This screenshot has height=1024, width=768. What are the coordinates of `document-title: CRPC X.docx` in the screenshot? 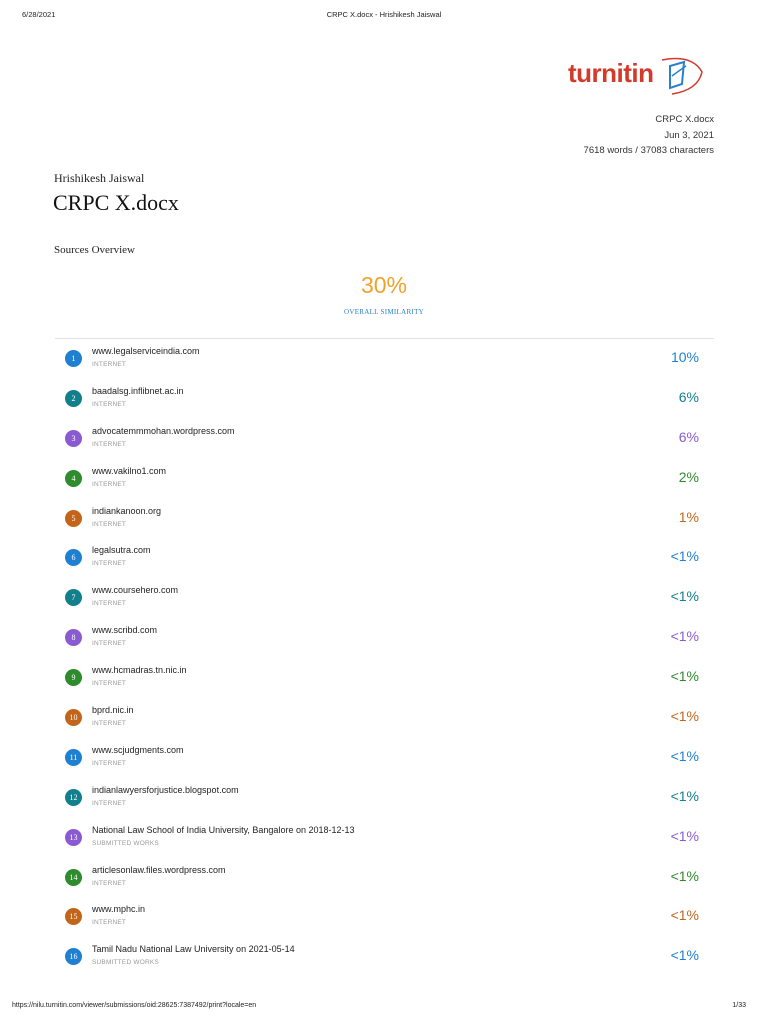 It's located at (116, 202).